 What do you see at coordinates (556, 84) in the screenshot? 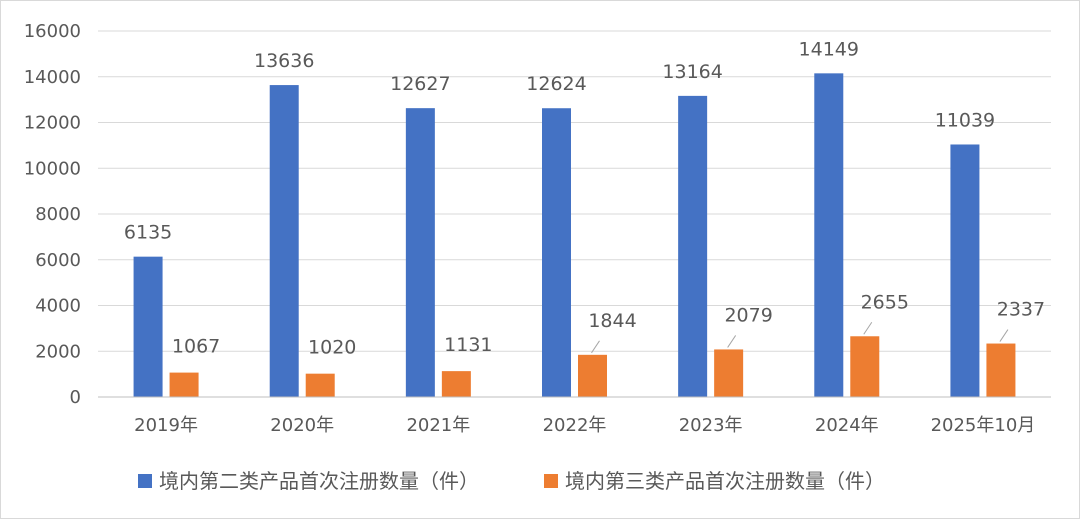
I see `data-label-series-0: 12624` at bounding box center [556, 84].